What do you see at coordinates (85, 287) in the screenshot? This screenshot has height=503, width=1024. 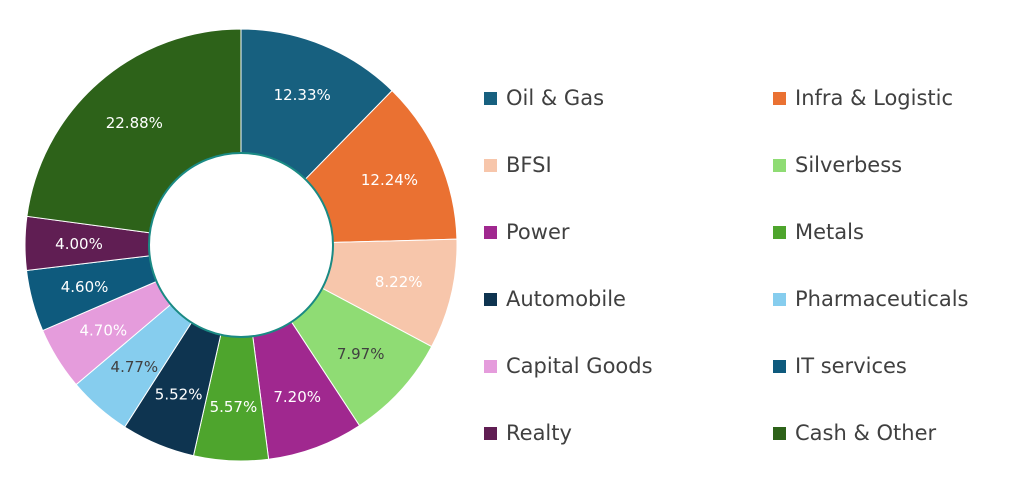 I see `data-label-it-services: 4.60%` at bounding box center [85, 287].